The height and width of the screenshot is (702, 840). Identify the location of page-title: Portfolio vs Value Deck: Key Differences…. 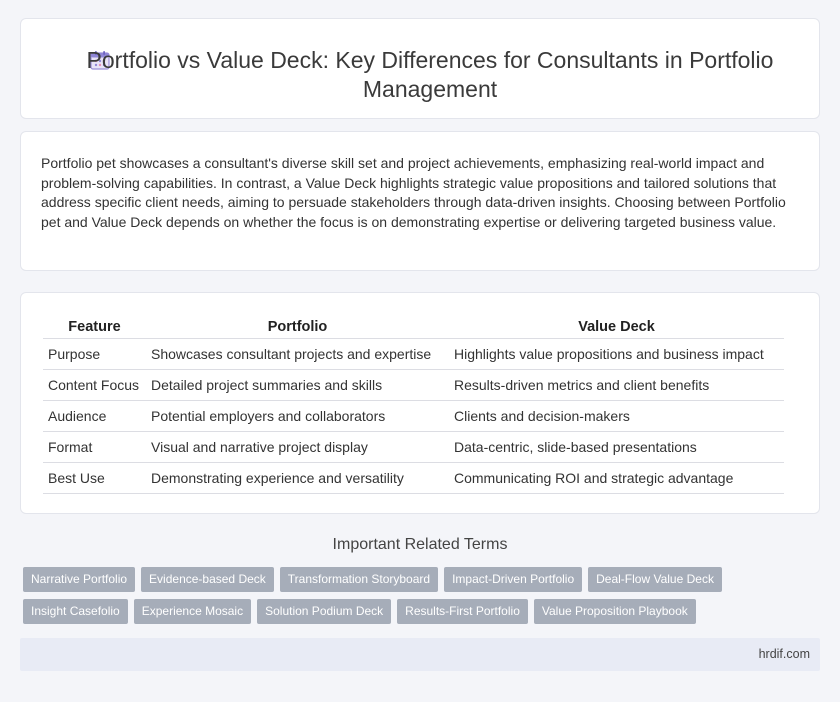
(430, 74).